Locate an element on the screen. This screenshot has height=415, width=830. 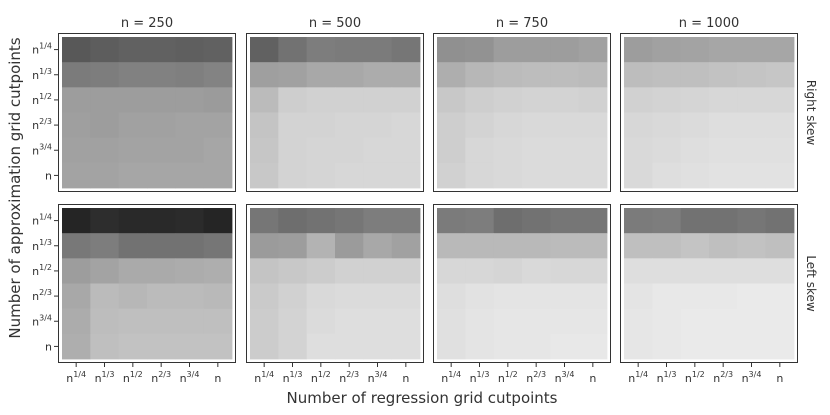
y-tick-label: n3/4 is located at coordinates (42, 320).